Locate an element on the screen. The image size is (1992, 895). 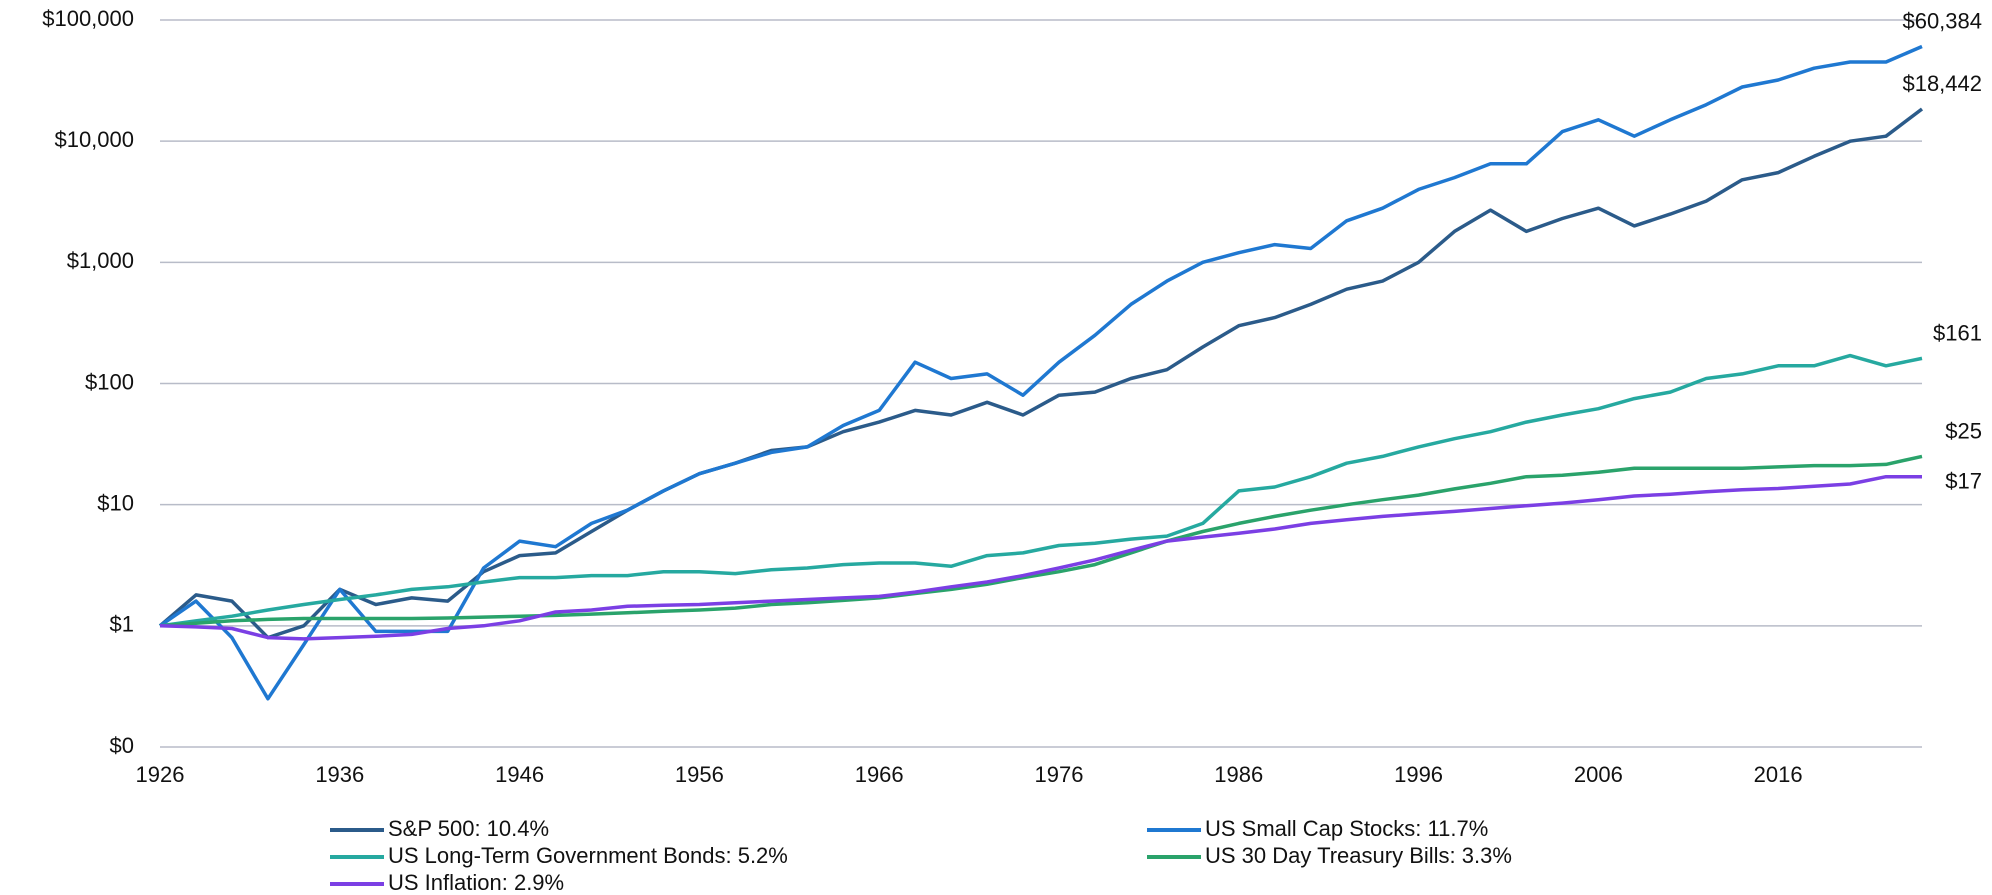
x-tick-label: 2016 is located at coordinates (1778, 774).